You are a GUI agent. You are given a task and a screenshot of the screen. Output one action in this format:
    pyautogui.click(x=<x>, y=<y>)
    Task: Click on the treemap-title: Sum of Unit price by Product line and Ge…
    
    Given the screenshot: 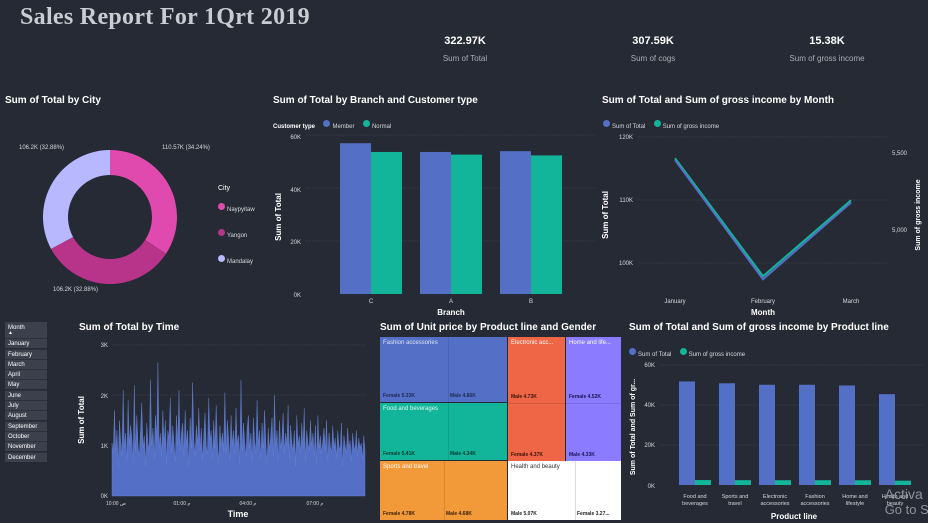 What is the action you would take?
    pyautogui.click(x=488, y=327)
    